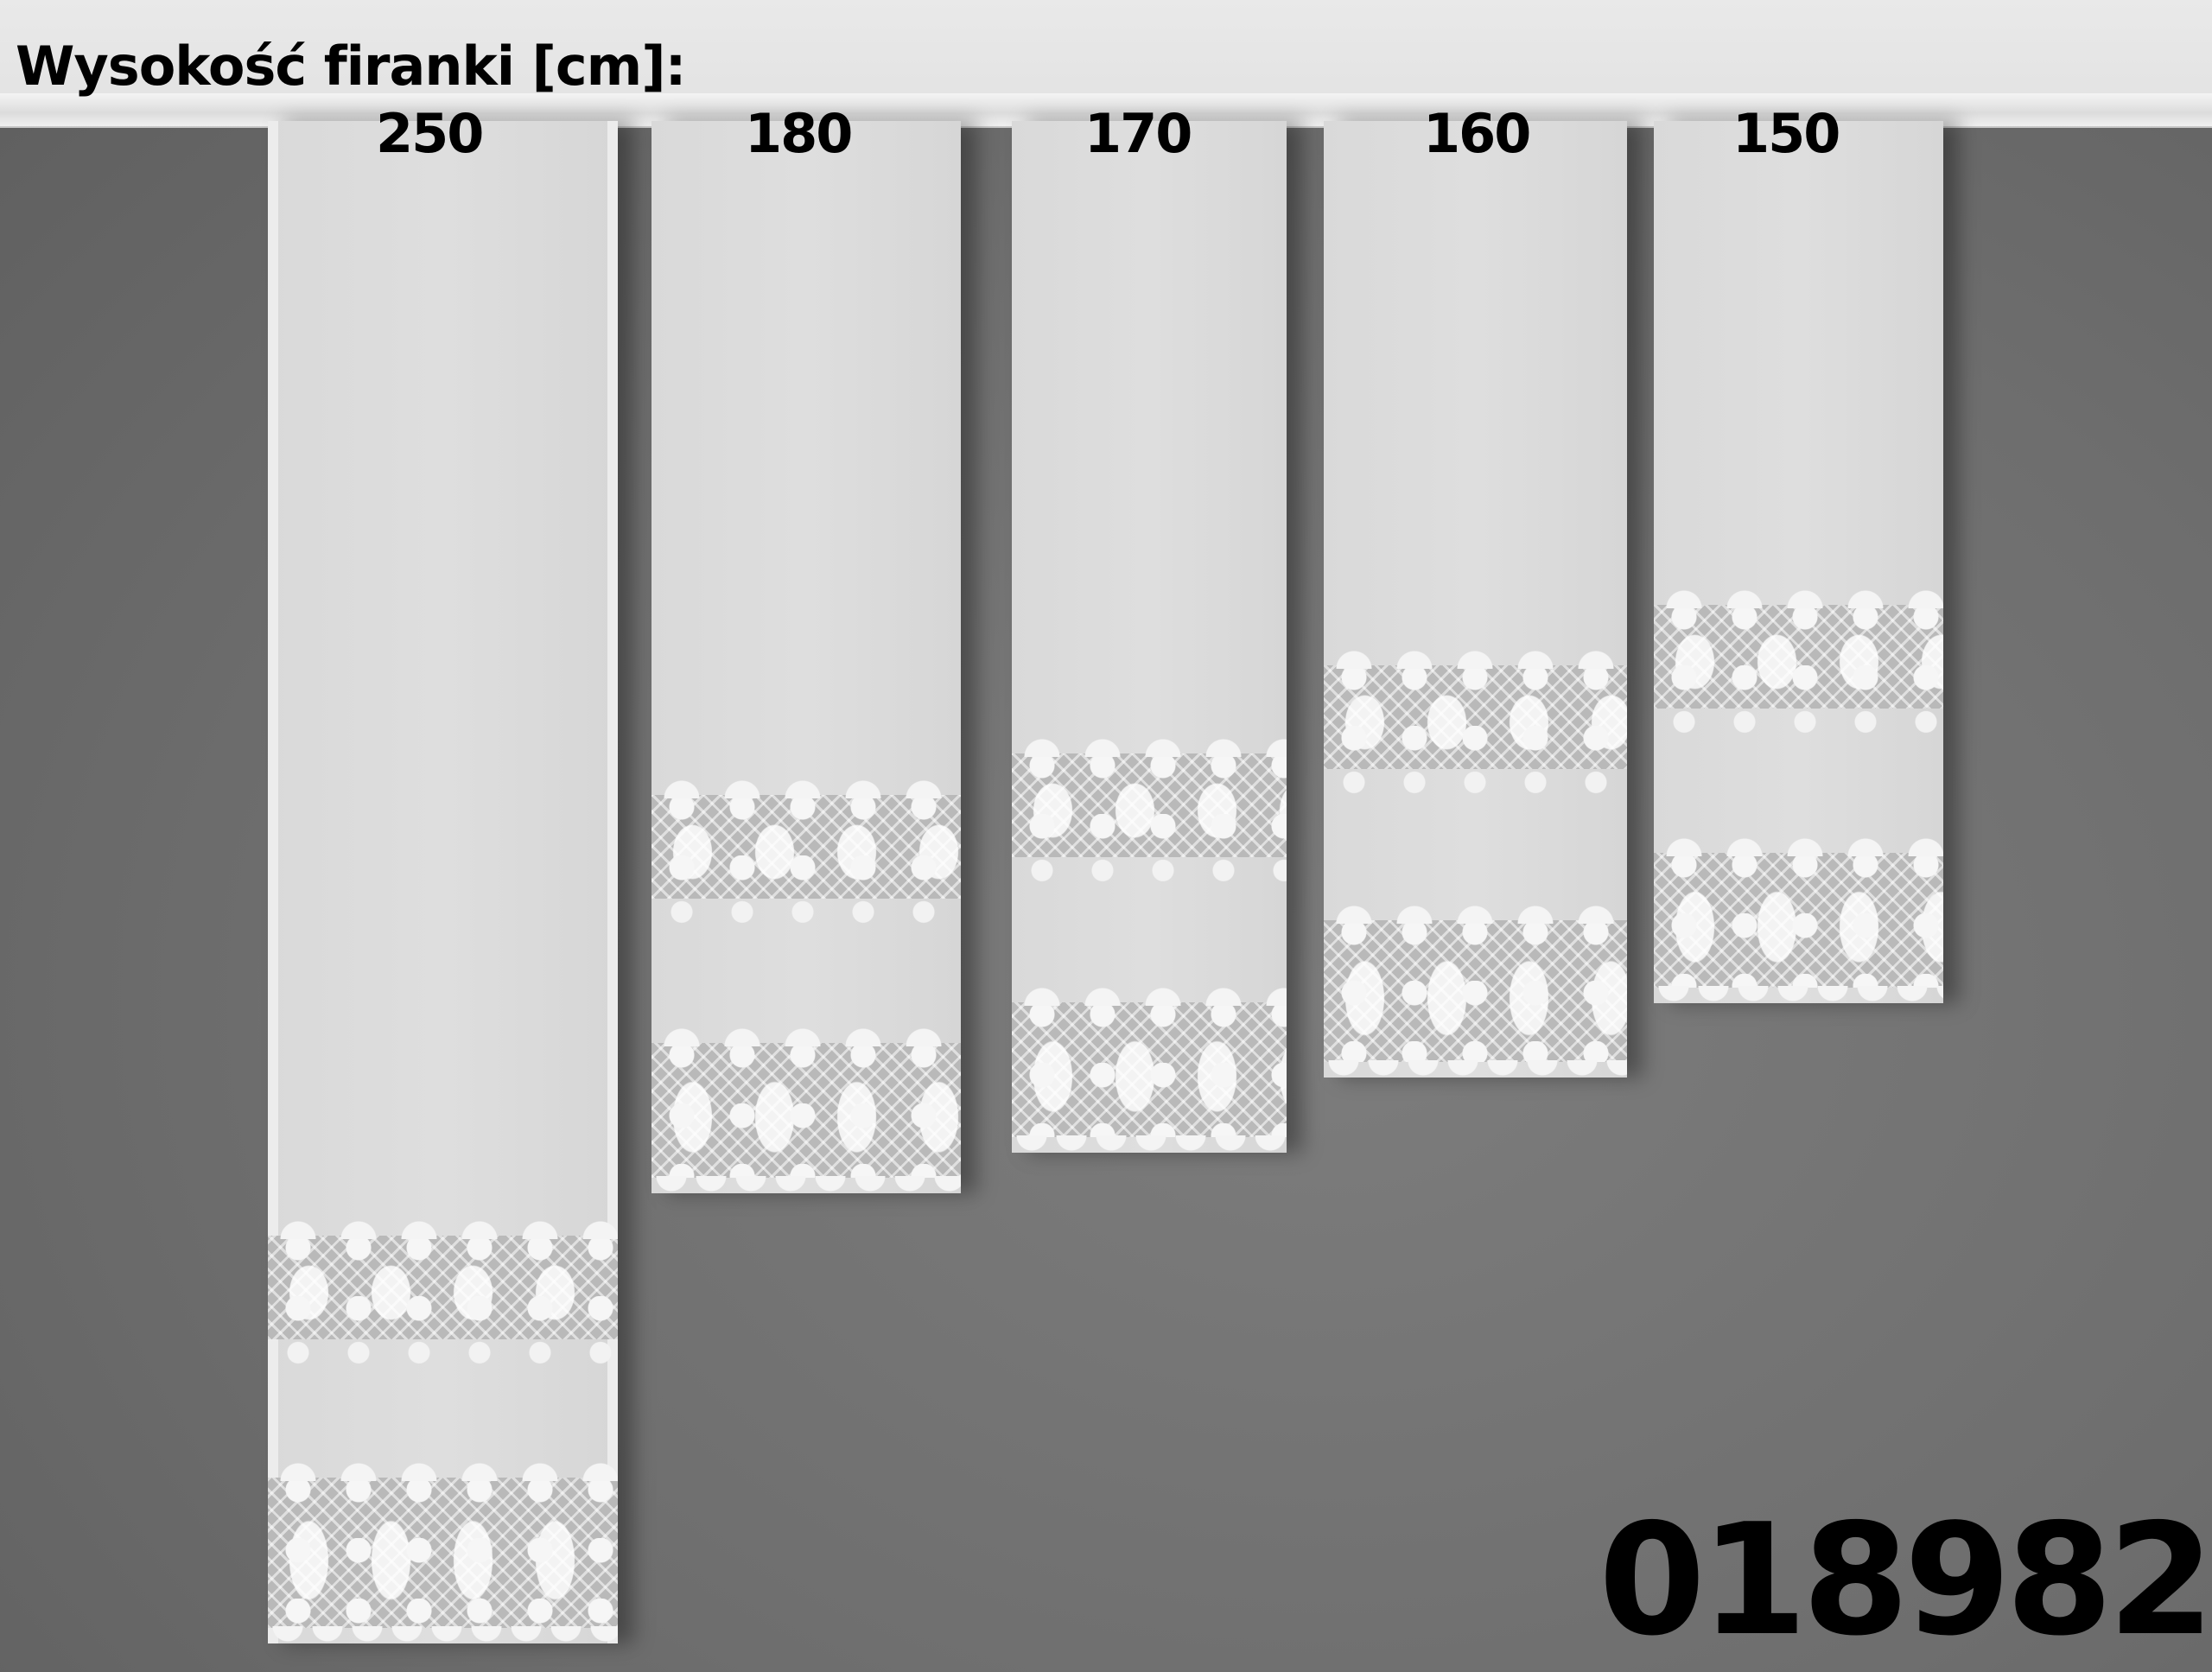 Image resolution: width=2212 pixels, height=1672 pixels. Describe the element at coordinates (799, 133) in the screenshot. I see `height-label-180: 180` at that location.